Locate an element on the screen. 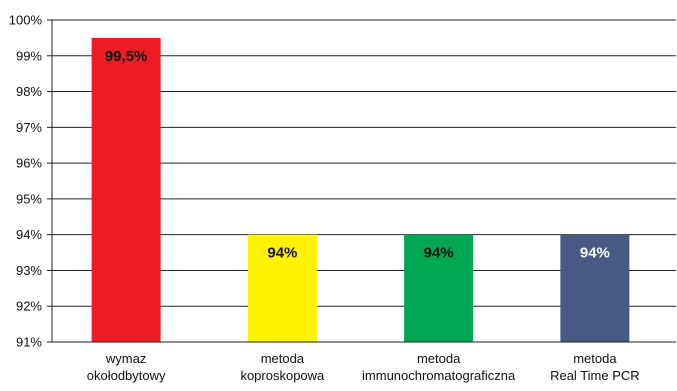 The height and width of the screenshot is (391, 677). y-tick-label: 94% is located at coordinates (29, 234).